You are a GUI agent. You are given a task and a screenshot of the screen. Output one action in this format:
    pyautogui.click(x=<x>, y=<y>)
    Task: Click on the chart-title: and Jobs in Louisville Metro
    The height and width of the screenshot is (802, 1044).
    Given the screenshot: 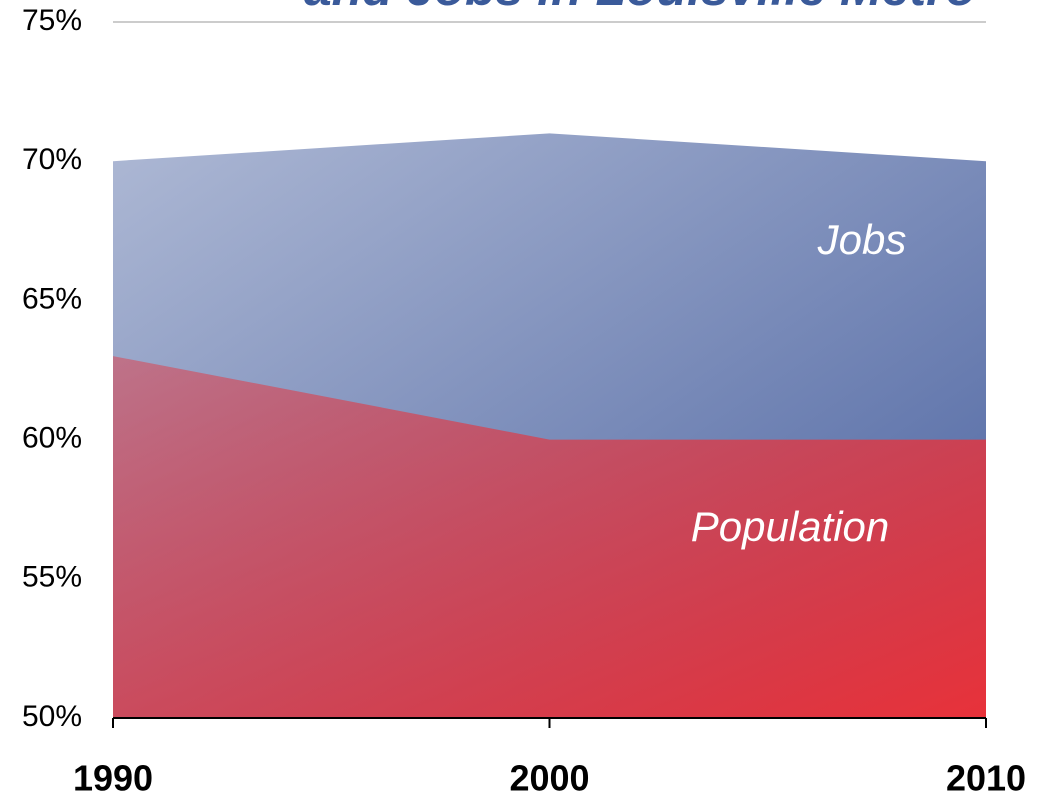 What is the action you would take?
    pyautogui.click(x=640, y=8)
    